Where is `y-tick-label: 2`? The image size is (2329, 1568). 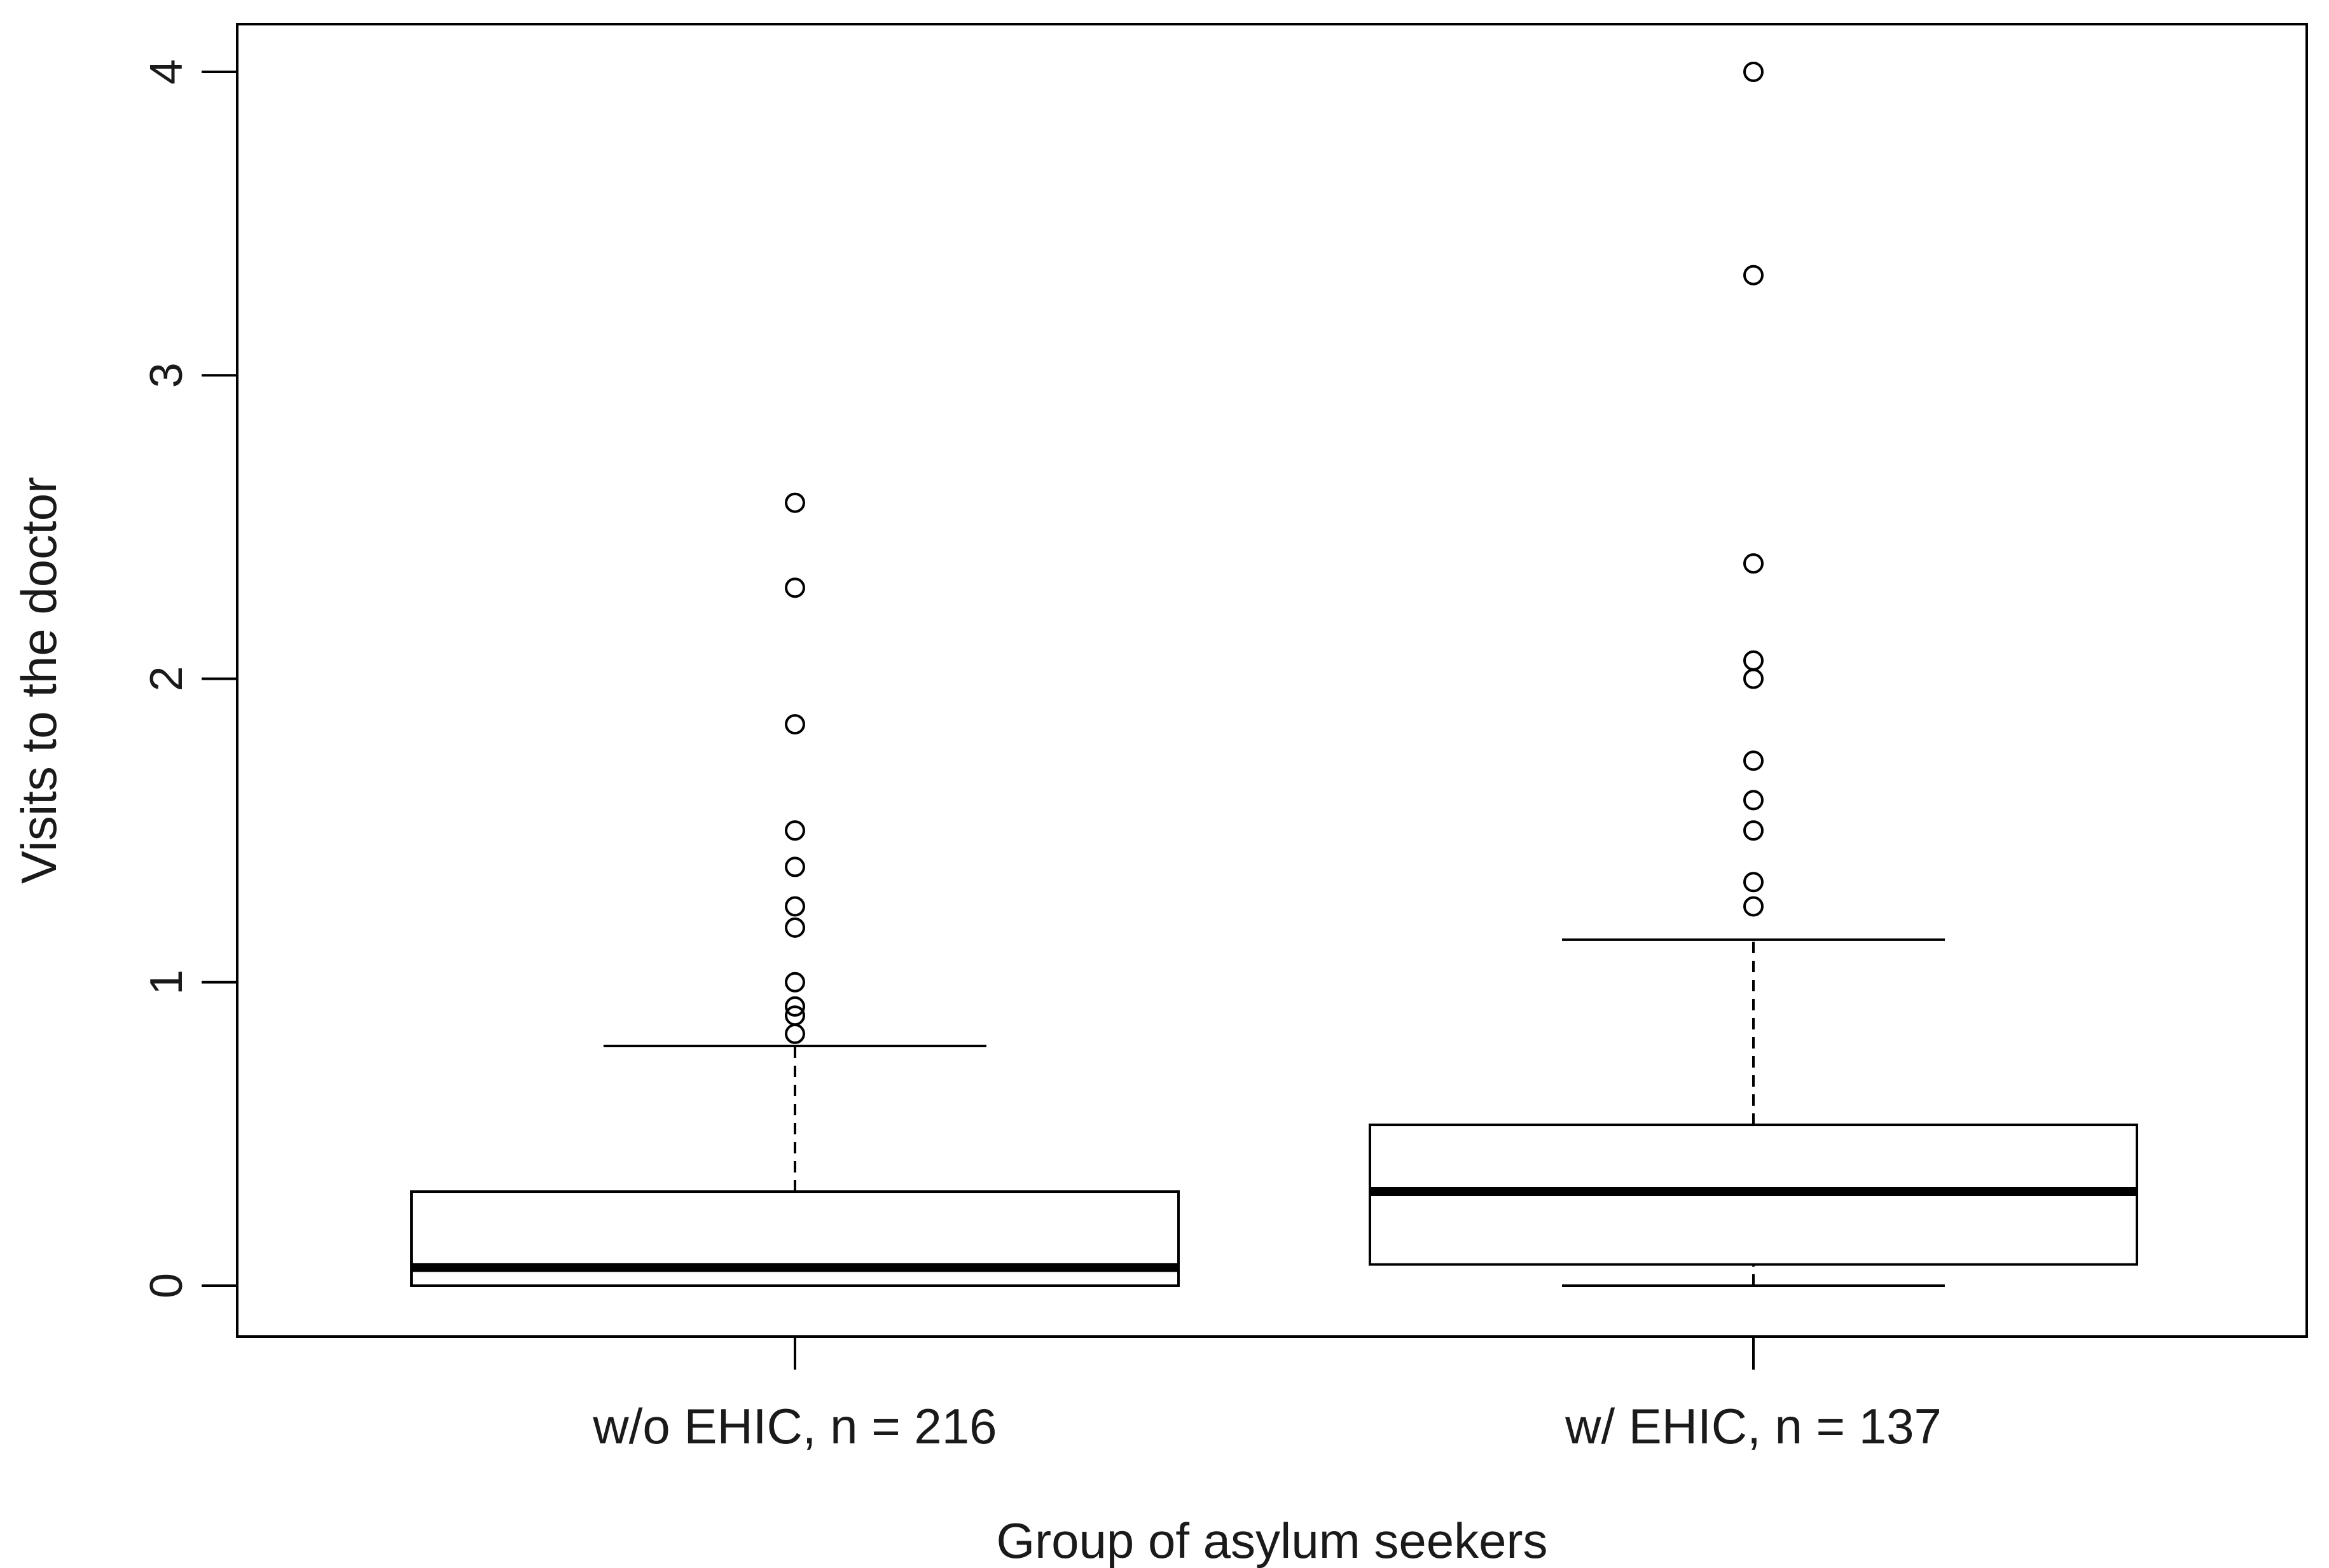
y-tick-label: 2 is located at coordinates (166, 678).